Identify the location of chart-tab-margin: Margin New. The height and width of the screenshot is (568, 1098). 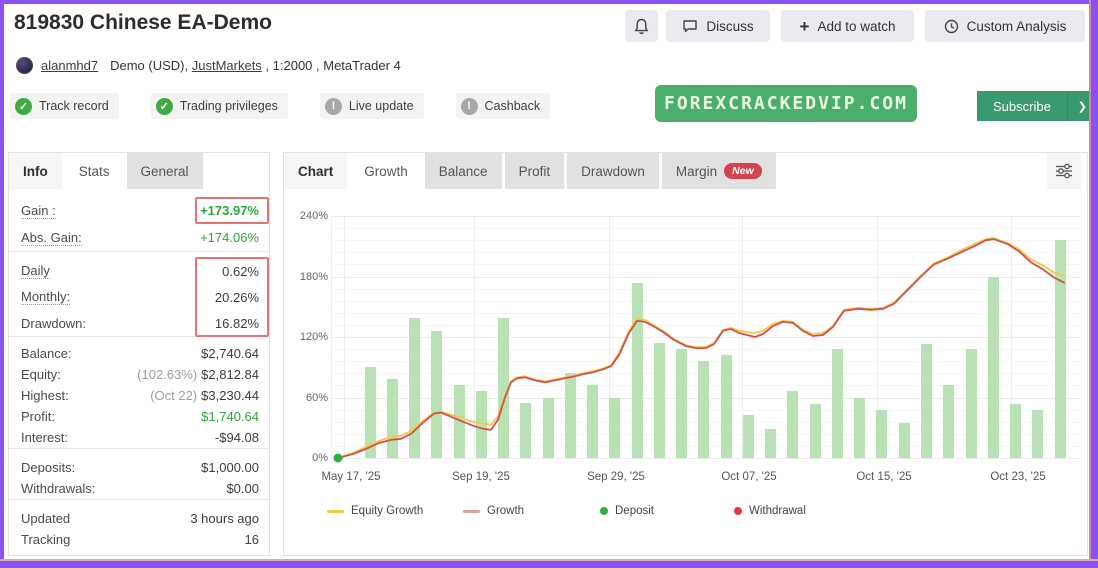
(718, 171).